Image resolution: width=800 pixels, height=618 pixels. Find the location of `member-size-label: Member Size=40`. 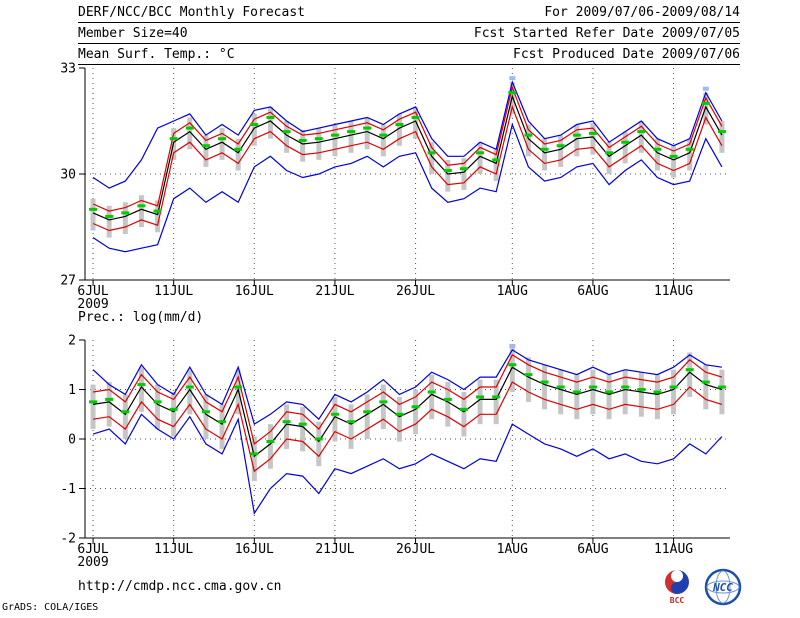

member-size-label: Member Size=40 is located at coordinates (133, 33).